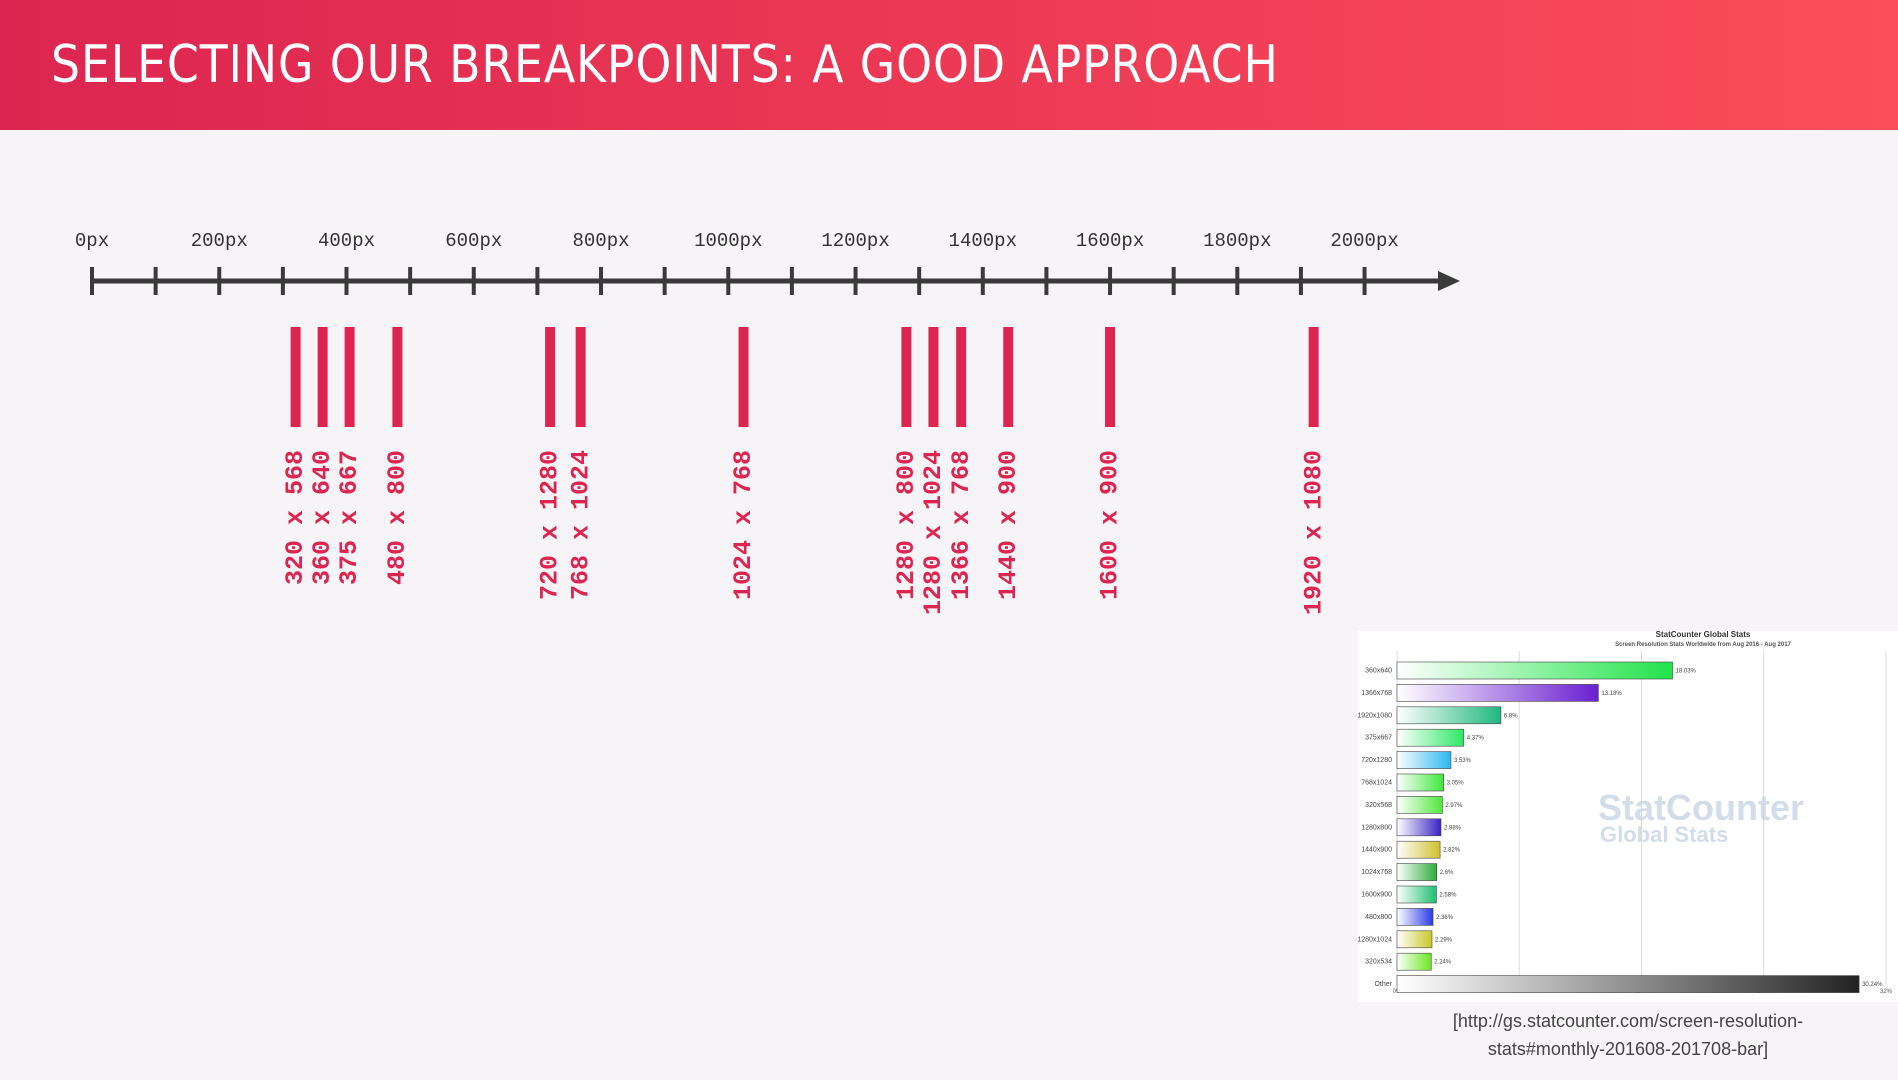 This screenshot has width=1898, height=1080. Describe the element at coordinates (1452, 851) in the screenshot. I see `value-label: 2.82%` at that location.